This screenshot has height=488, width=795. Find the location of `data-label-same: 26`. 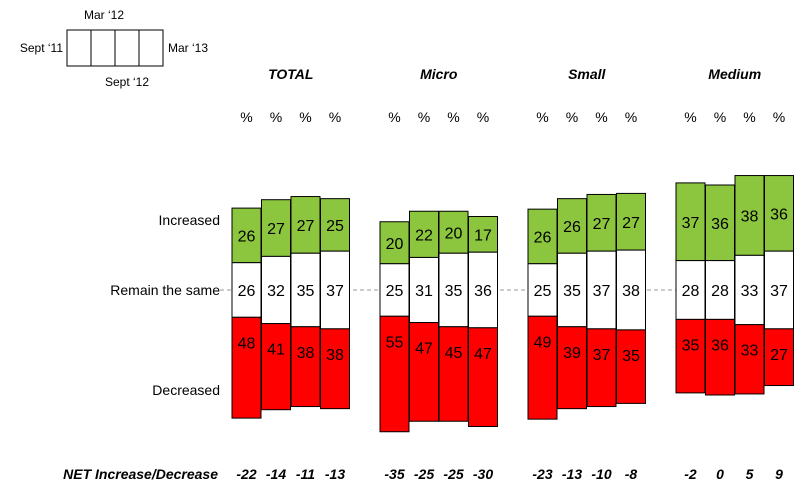

data-label-same: 26 is located at coordinates (247, 291).